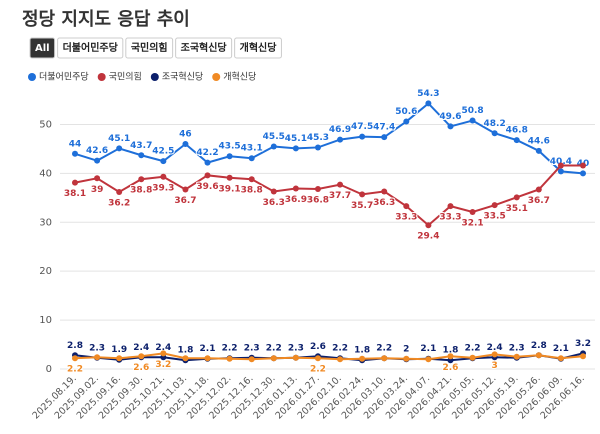 The image size is (600, 434). What do you see at coordinates (362, 127) in the screenshot?
I see `data-label: 47.5` at bounding box center [362, 127].